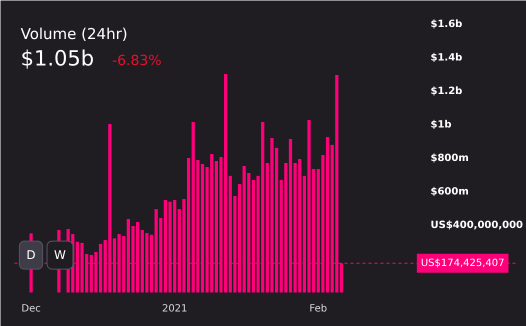 This screenshot has width=526, height=326. Describe the element at coordinates (74, 33) in the screenshot. I see `text: Volume (24hr)` at that location.